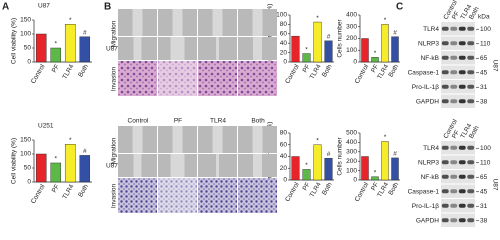 The height and width of the screenshot is (240, 500). What do you see at coordinates (284, 133) in the screenshot?
I see `y-tick-label: 80` at bounding box center [284, 133].